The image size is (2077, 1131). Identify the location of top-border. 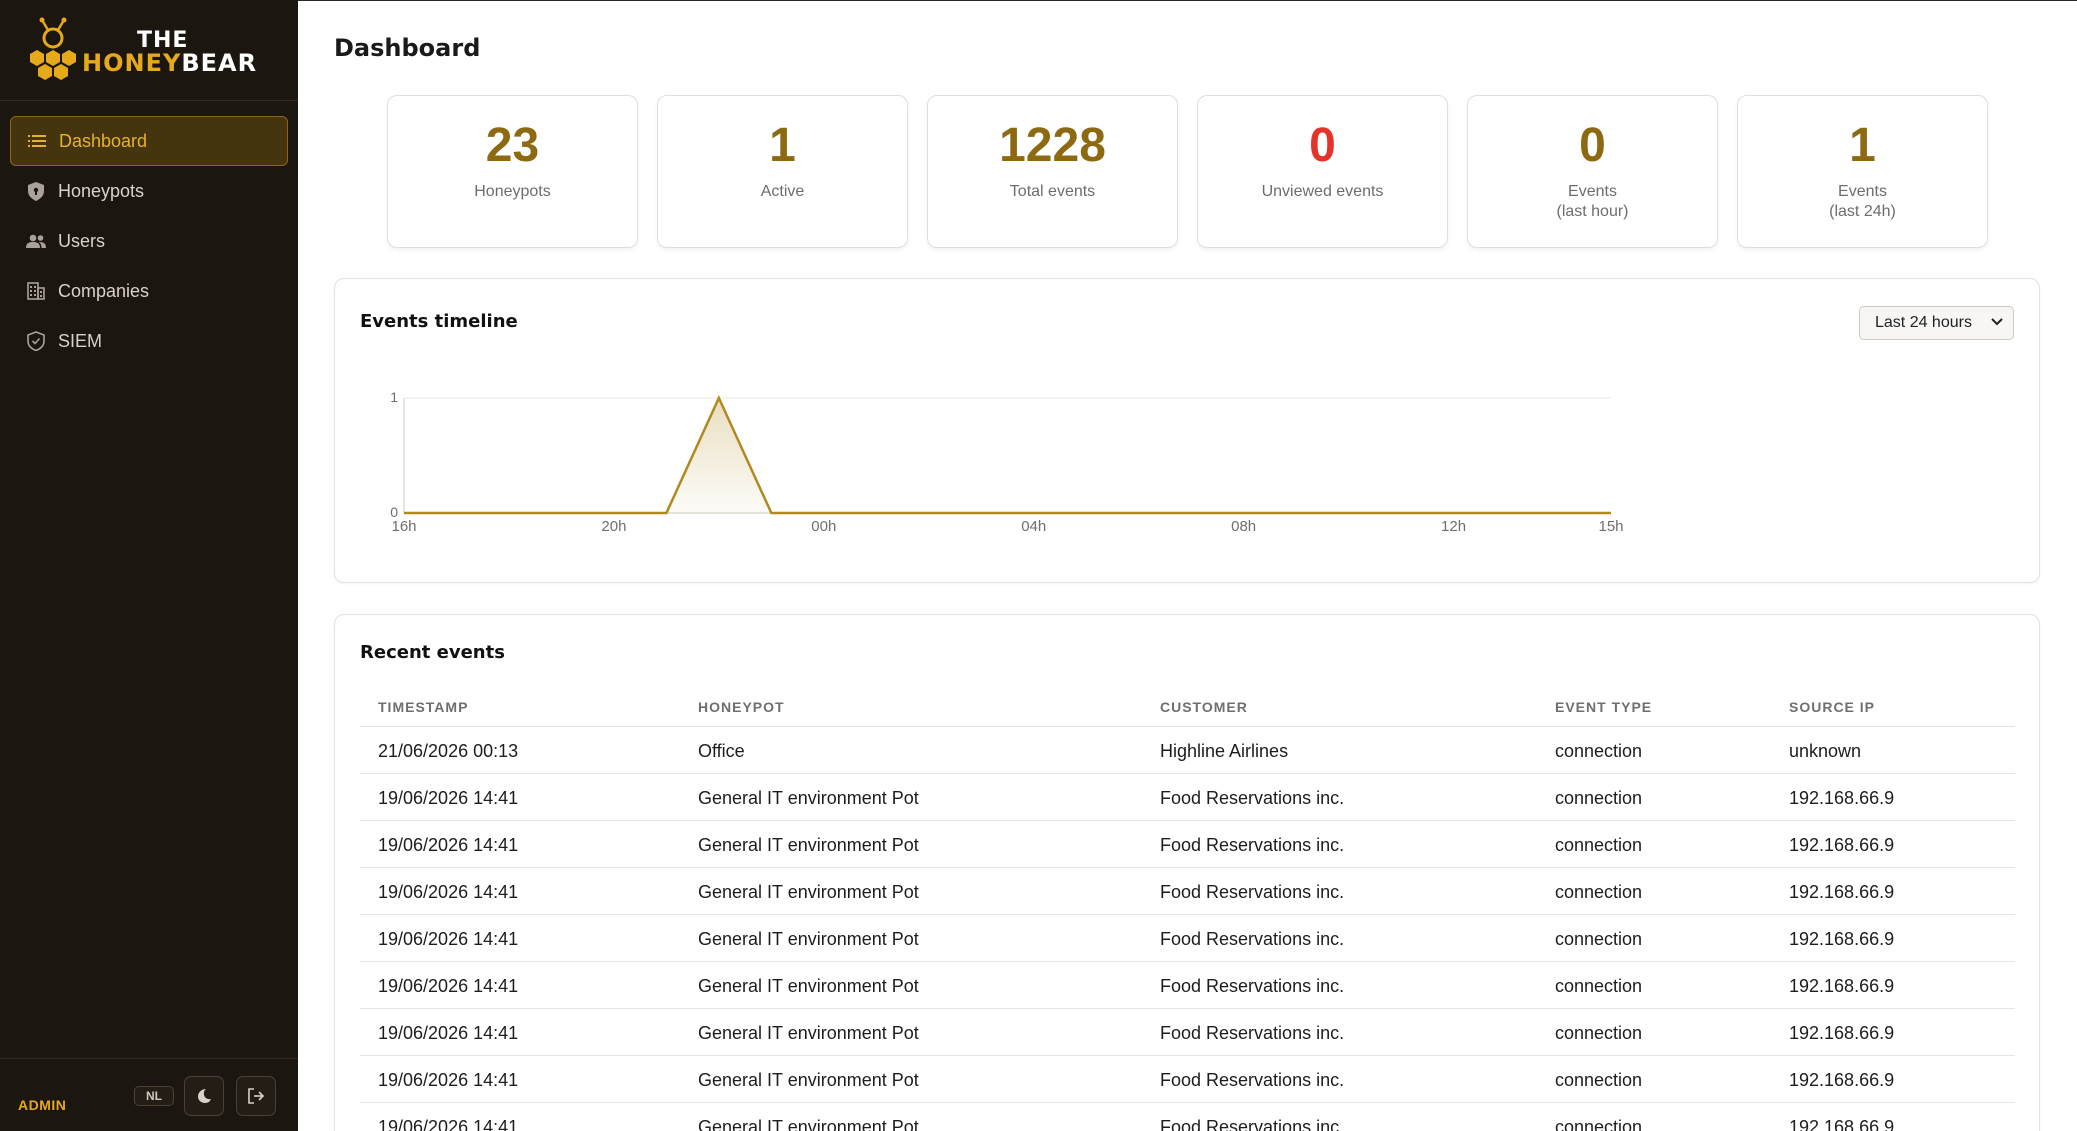
(1187, 0).